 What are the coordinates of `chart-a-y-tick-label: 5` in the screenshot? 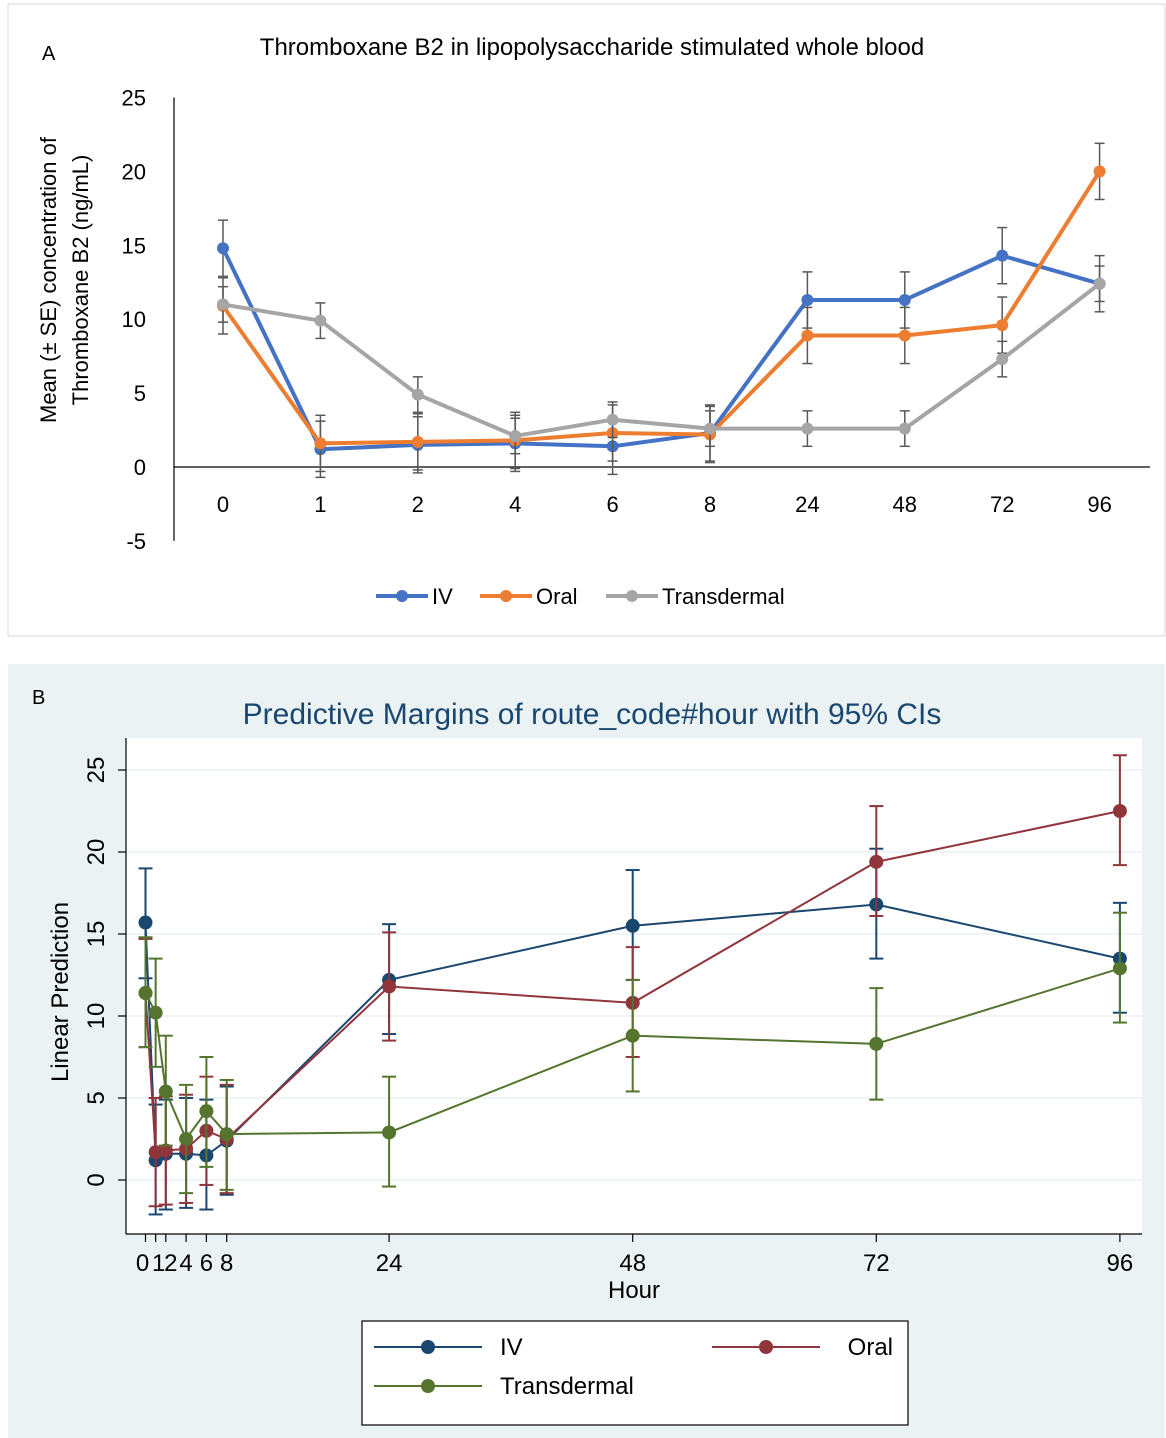 It's located at (140, 393).